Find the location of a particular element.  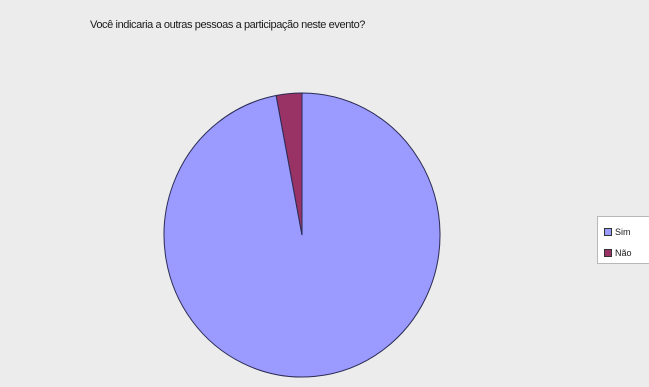

legend-item: Sim is located at coordinates (623, 231).